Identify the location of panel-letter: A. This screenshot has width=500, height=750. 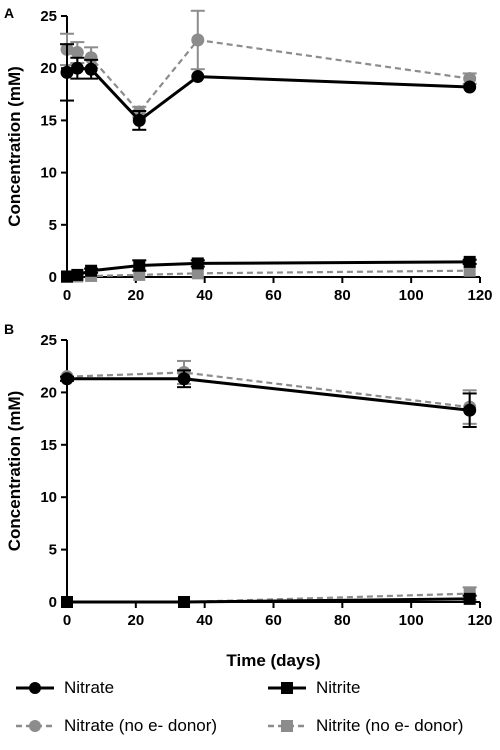
(9, 13).